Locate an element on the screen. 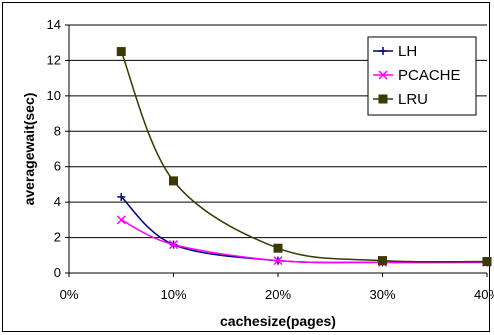 Image resolution: width=494 pixels, height=335 pixels. legend-label: PCACHE is located at coordinates (429, 75).